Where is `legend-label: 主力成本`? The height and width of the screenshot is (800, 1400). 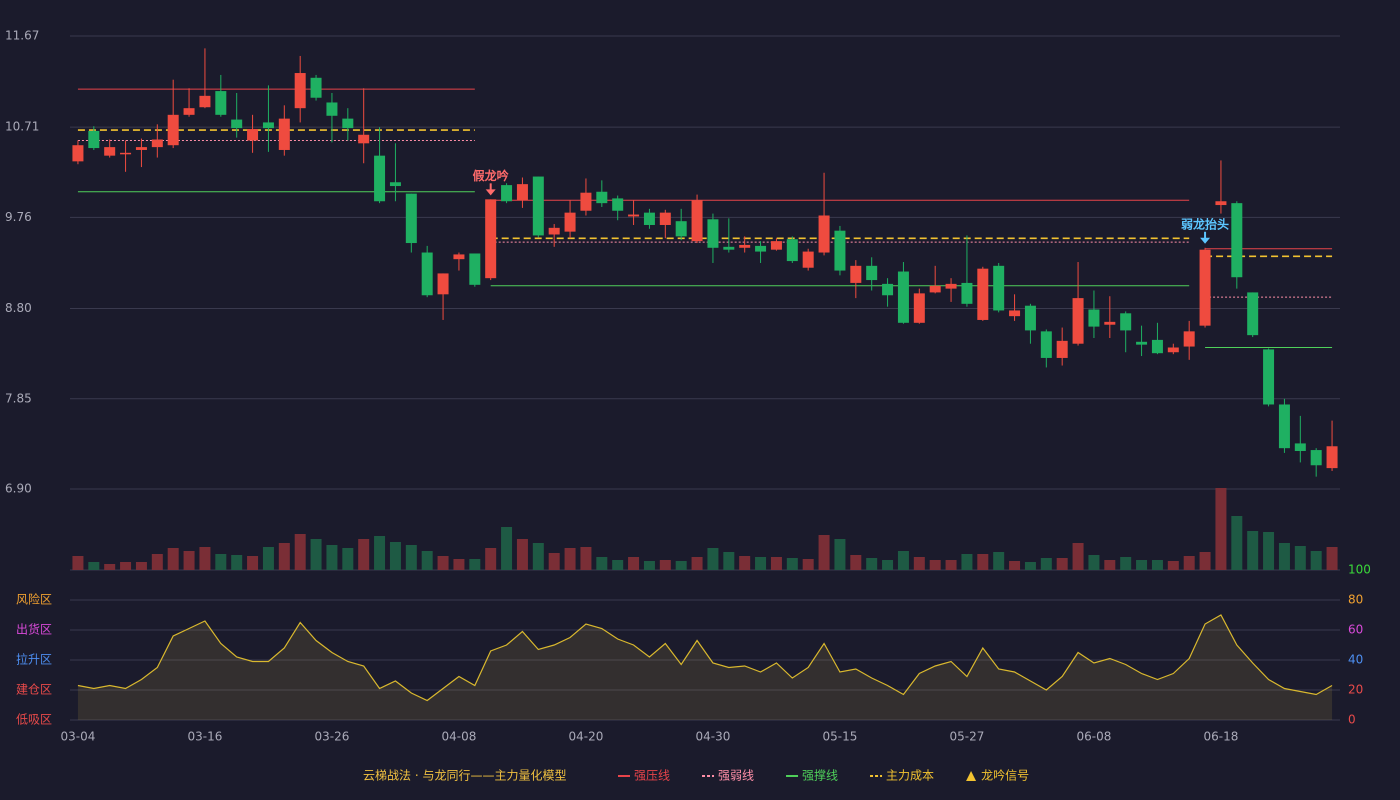
legend-label: 主力成本 is located at coordinates (910, 776).